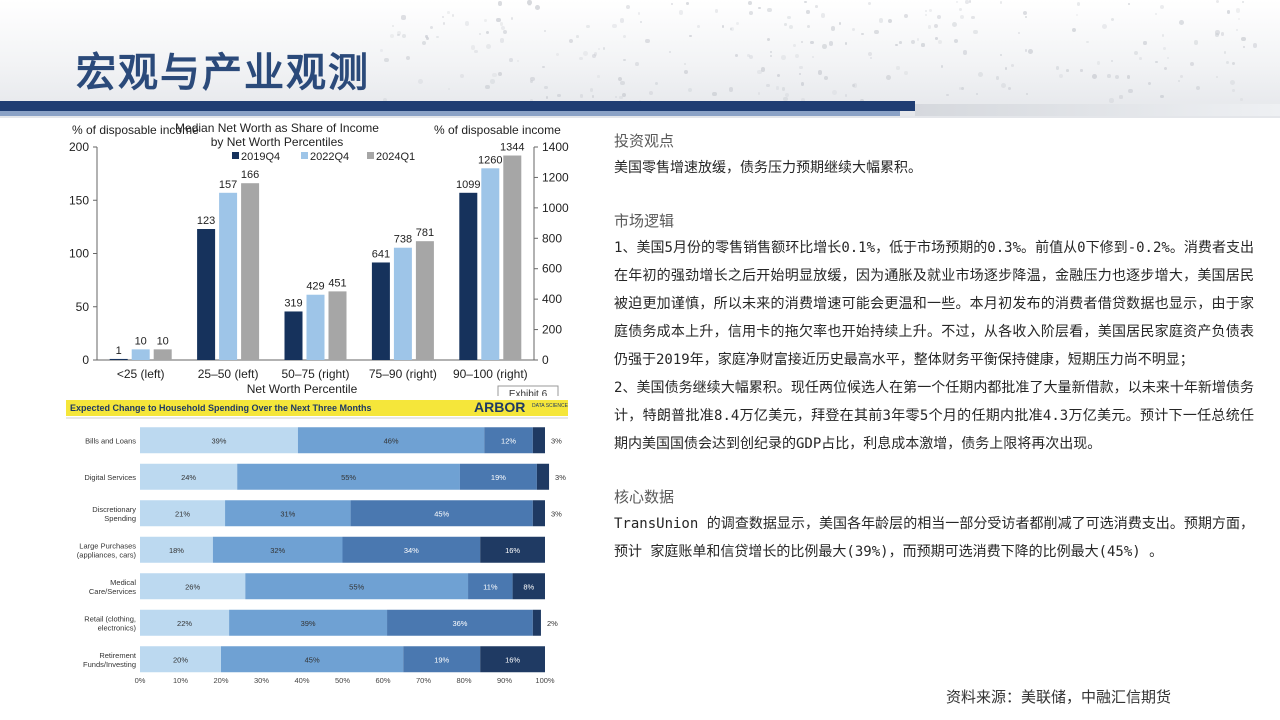 The width and height of the screenshot is (1280, 720). What do you see at coordinates (411, 550) in the screenshot?
I see `segment-value-label: 34%` at bounding box center [411, 550].